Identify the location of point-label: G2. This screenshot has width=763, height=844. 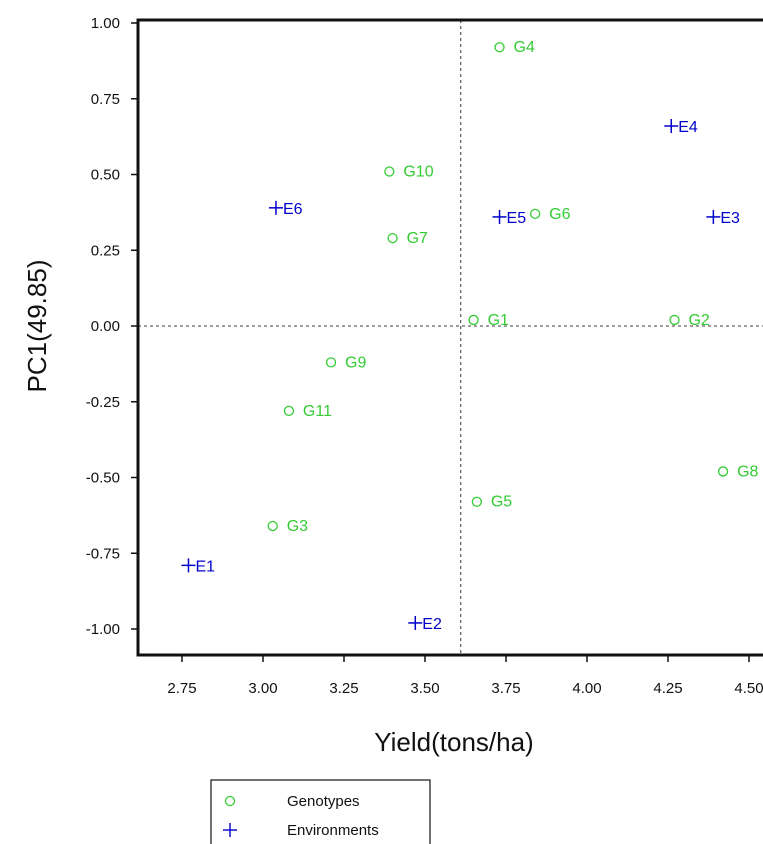
(698, 320).